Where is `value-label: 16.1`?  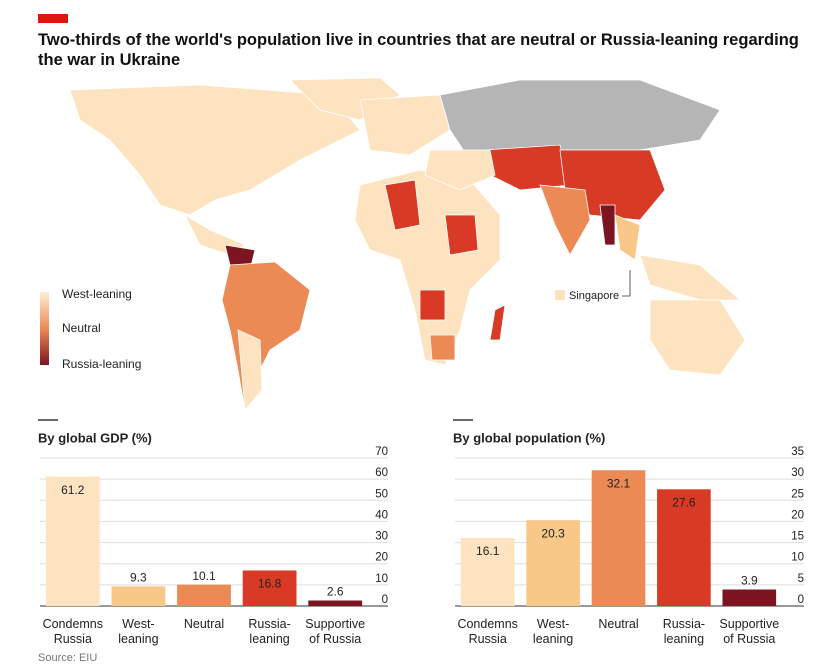 value-label: 16.1 is located at coordinates (488, 551).